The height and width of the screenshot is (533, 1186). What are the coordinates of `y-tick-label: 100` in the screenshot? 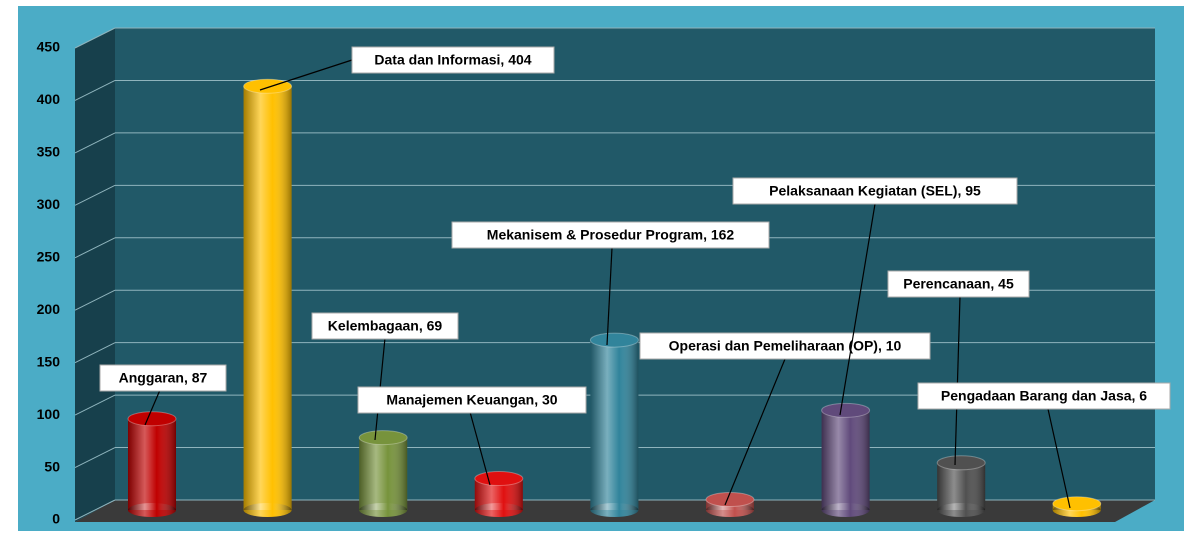 It's located at (49, 414).